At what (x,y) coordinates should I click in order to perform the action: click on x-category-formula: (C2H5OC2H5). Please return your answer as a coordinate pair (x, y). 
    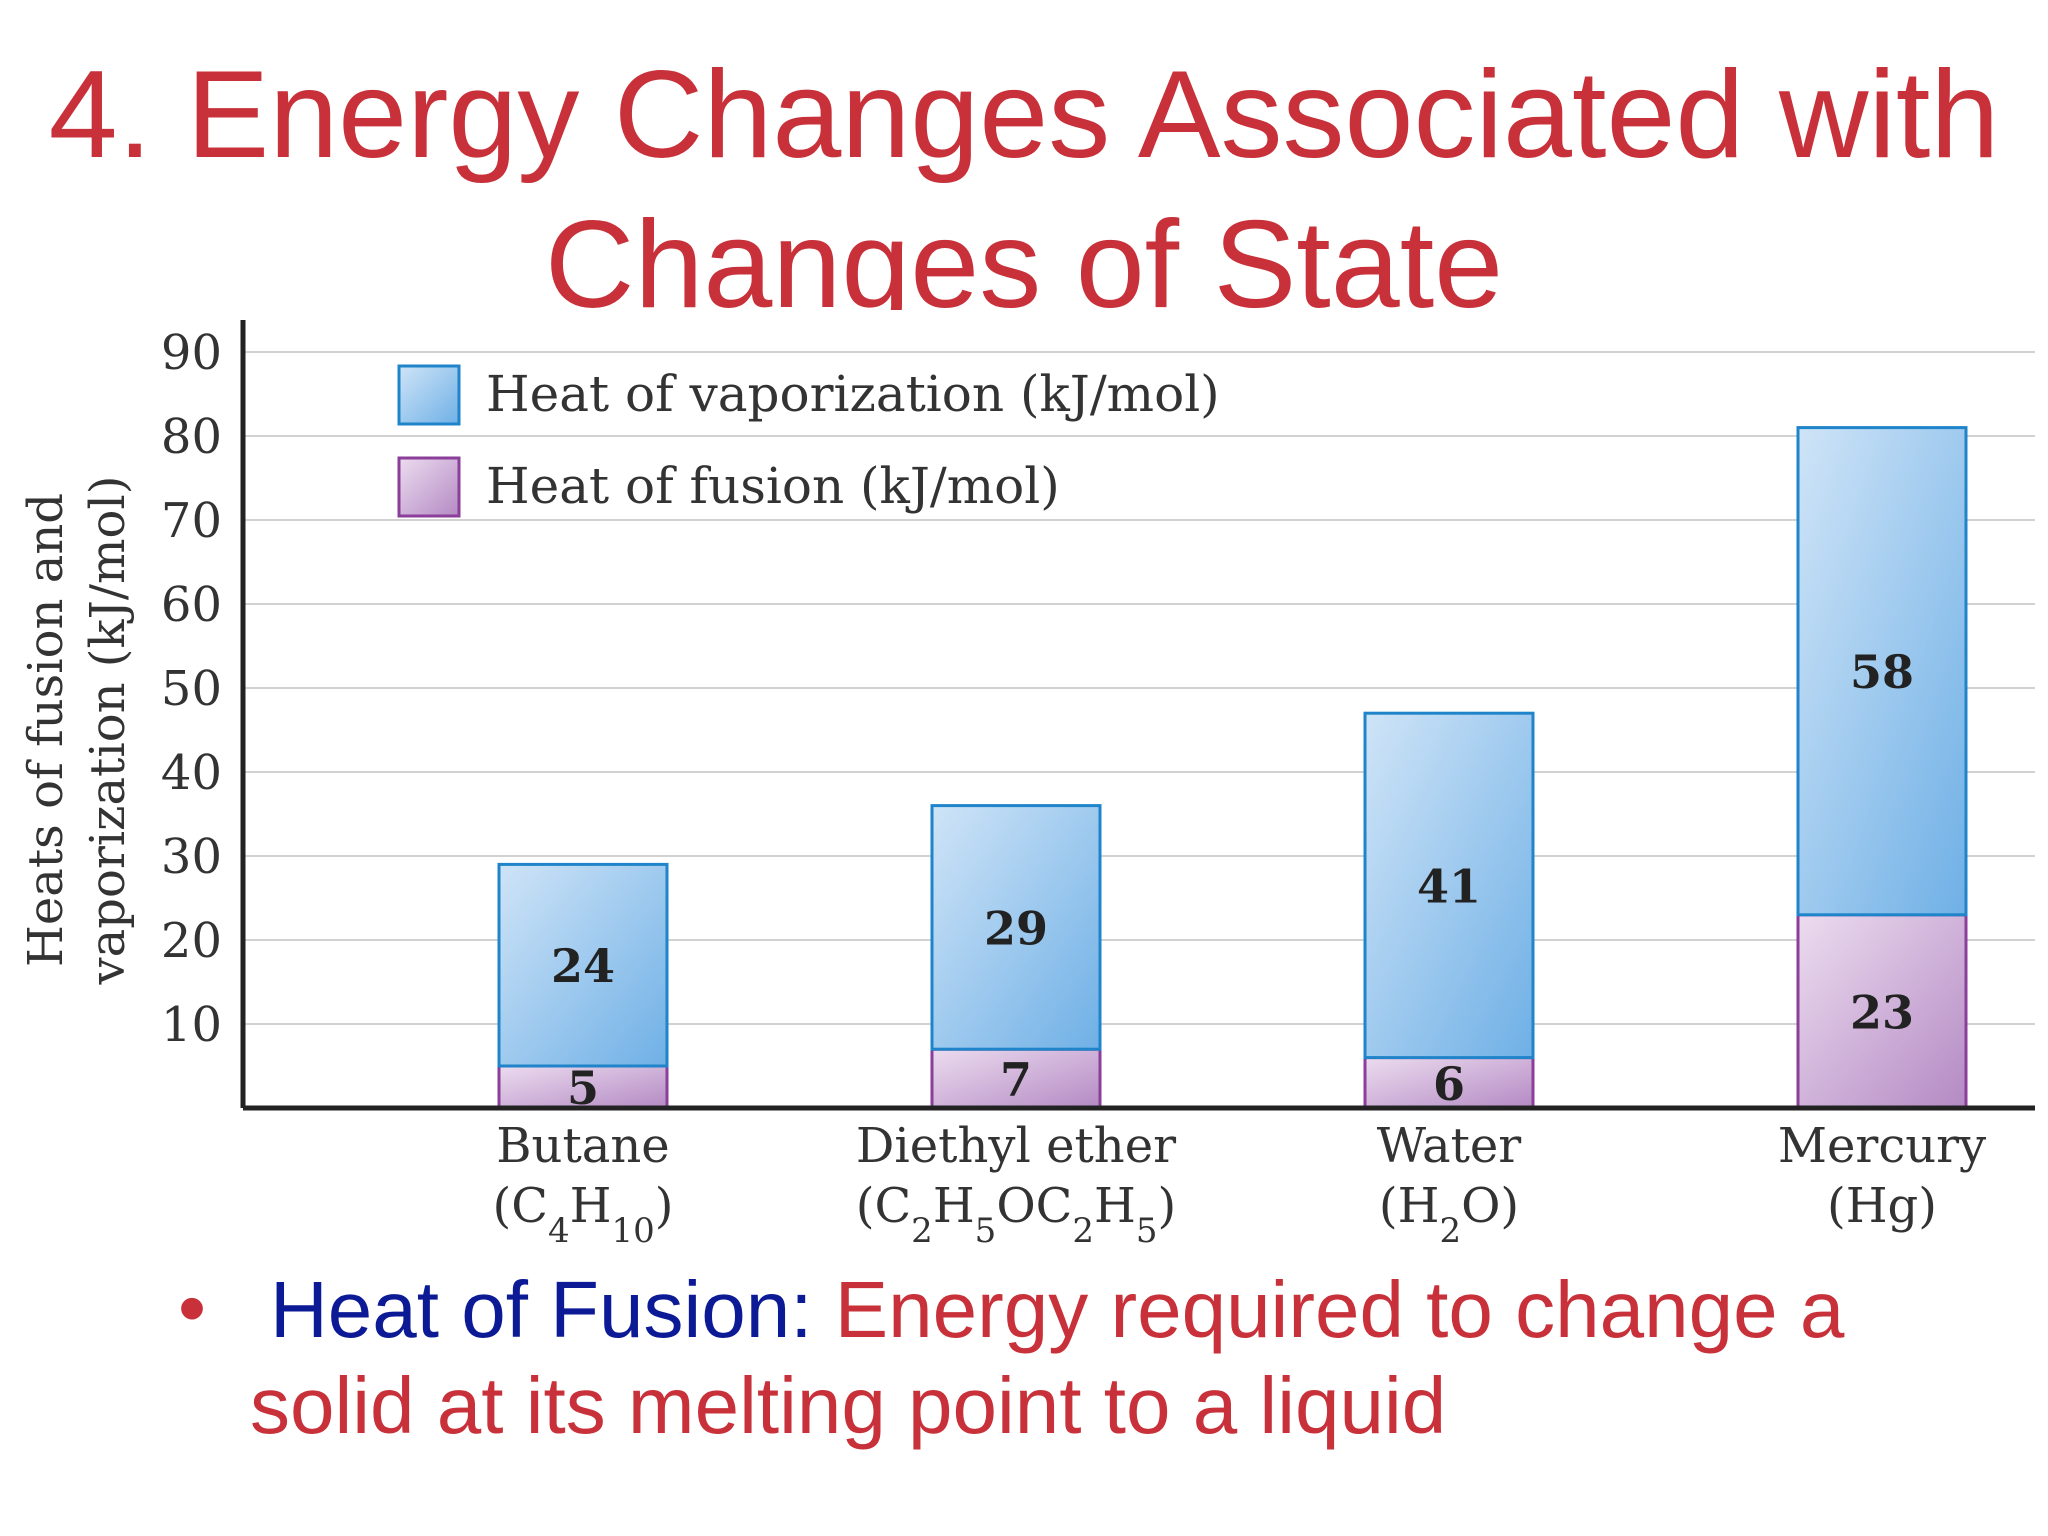
    Looking at the image, I should click on (1016, 1214).